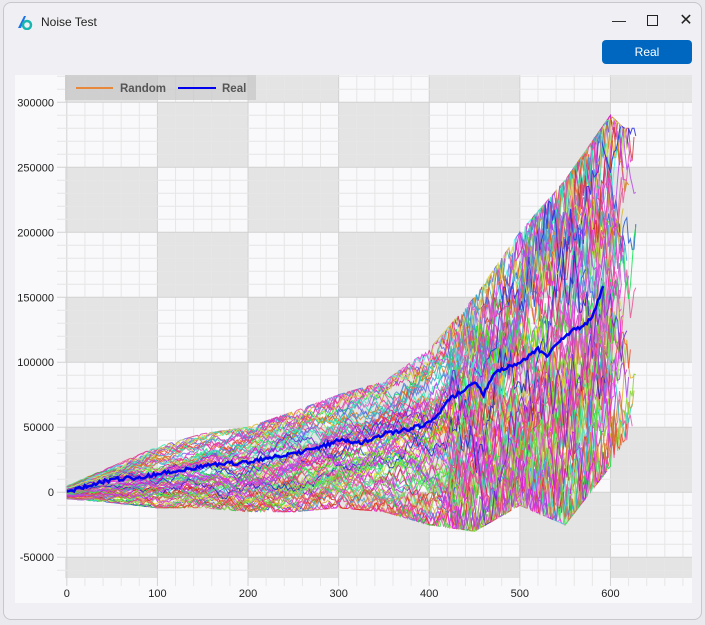 The height and width of the screenshot is (625, 705). Describe the element at coordinates (35, 363) in the screenshot. I see `y-tick-label: 100000` at that location.